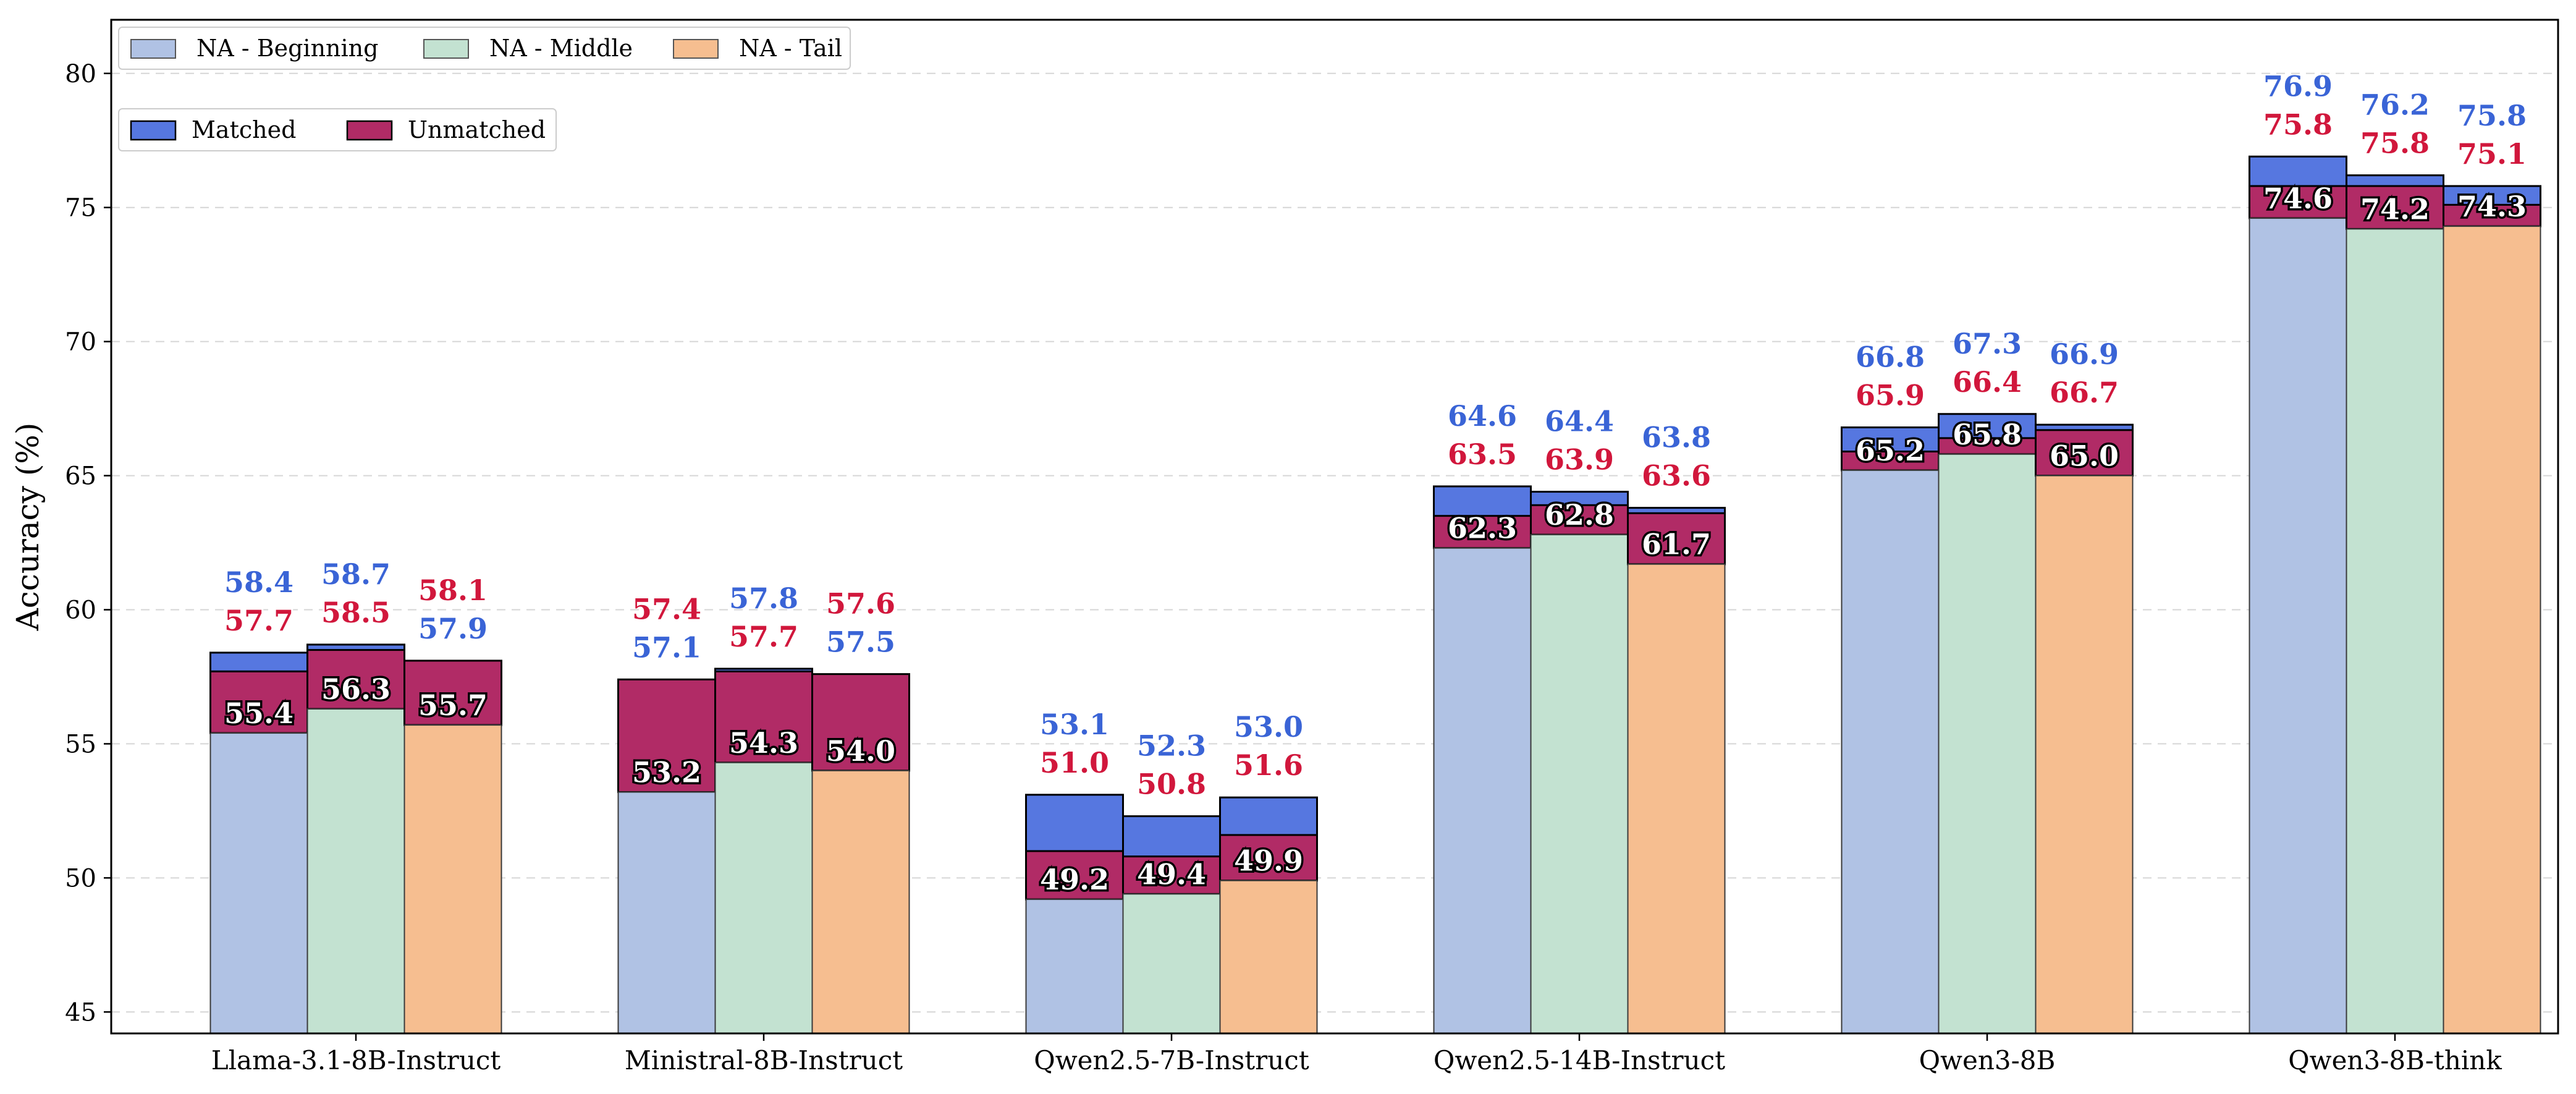 The height and width of the screenshot is (1094, 2576). I want to click on unmatched-value-label: 63.6, so click(1676, 476).